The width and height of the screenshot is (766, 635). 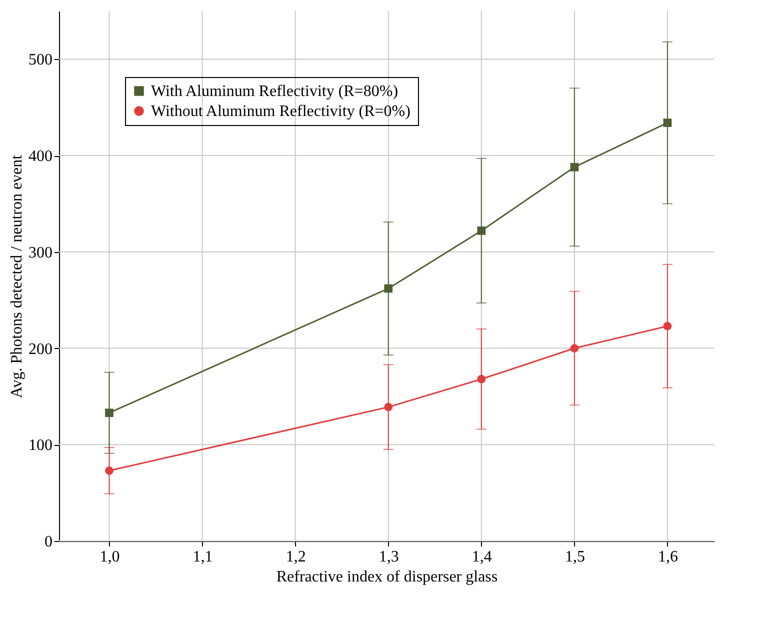 I want to click on x-tick-label: 1,4, so click(x=482, y=557).